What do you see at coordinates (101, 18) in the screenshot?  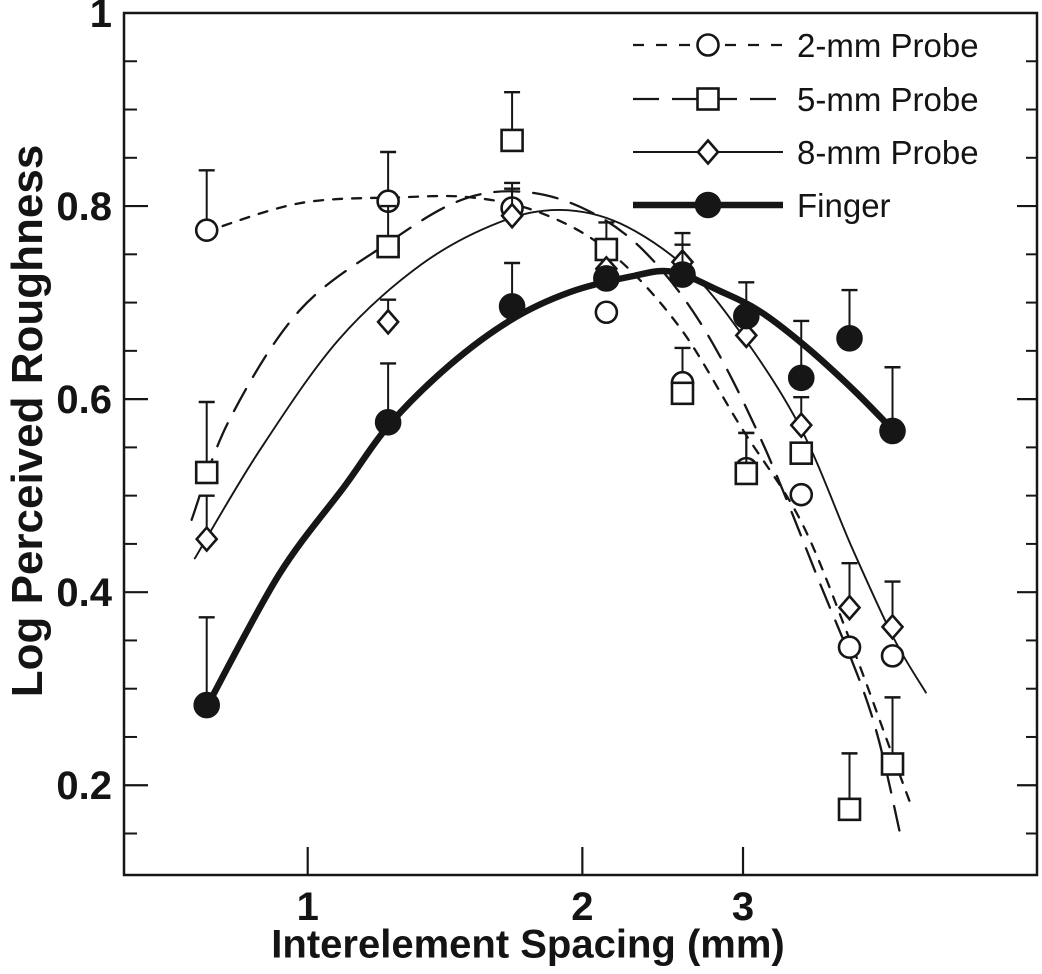 I see `y-tick-label: 1` at bounding box center [101, 18].